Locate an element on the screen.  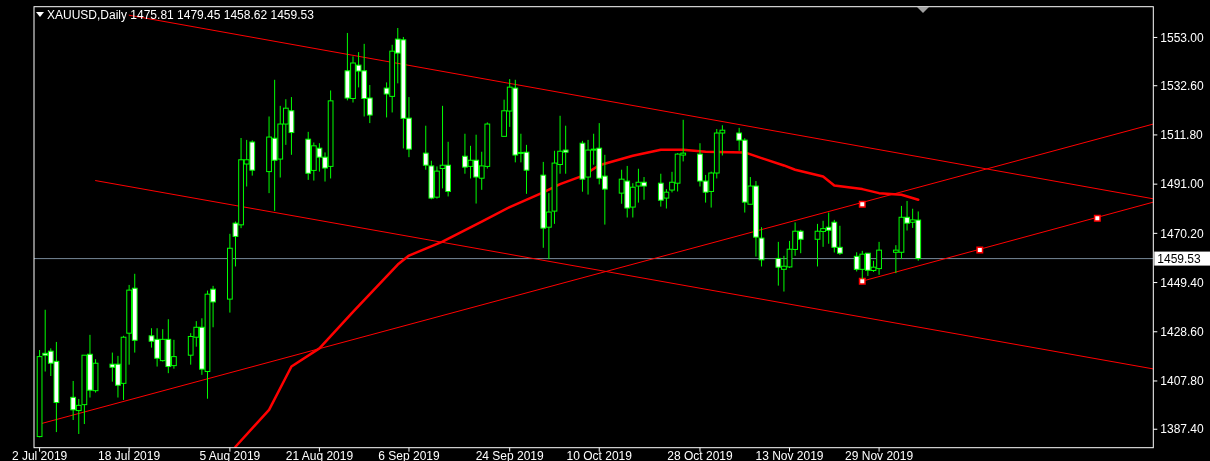
x-tick-label: 13 Nov 2019 is located at coordinates (789, 454).